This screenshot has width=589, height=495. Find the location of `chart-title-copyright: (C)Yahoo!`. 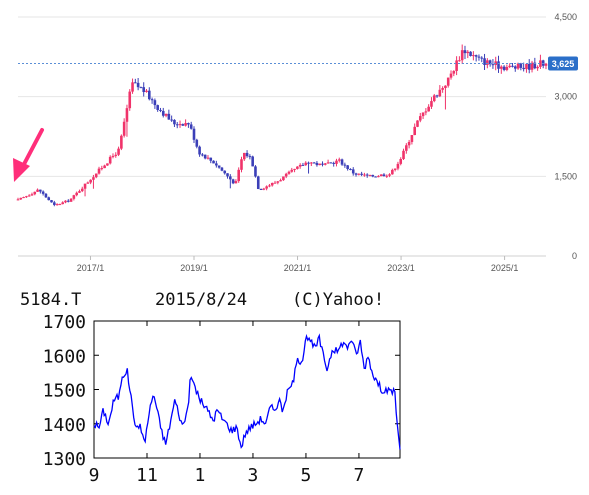

chart-title-copyright: (C)Yahoo! is located at coordinates (338, 300).